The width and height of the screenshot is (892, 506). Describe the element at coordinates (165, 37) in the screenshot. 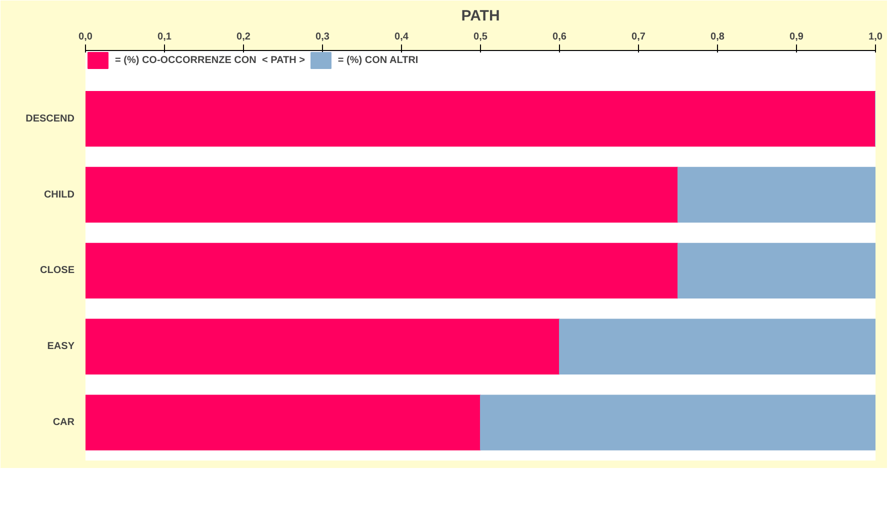

I see `x-tick-label: 0,1` at that location.